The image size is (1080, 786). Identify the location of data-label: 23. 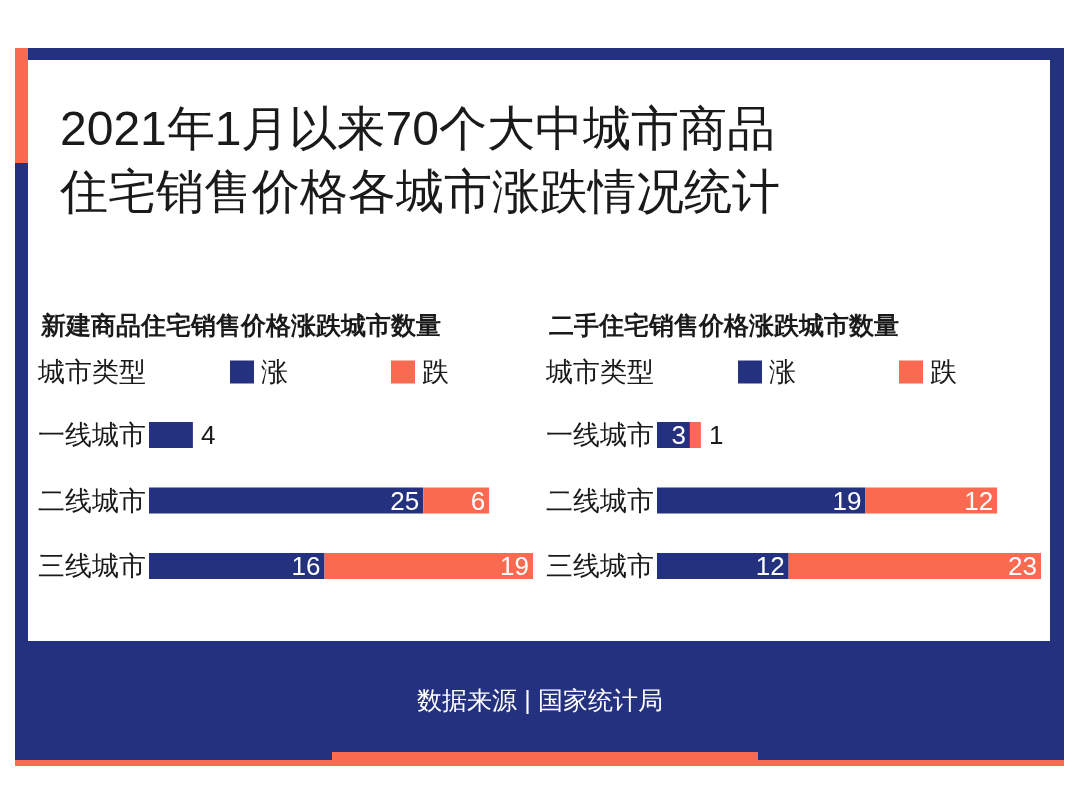
(1022, 566).